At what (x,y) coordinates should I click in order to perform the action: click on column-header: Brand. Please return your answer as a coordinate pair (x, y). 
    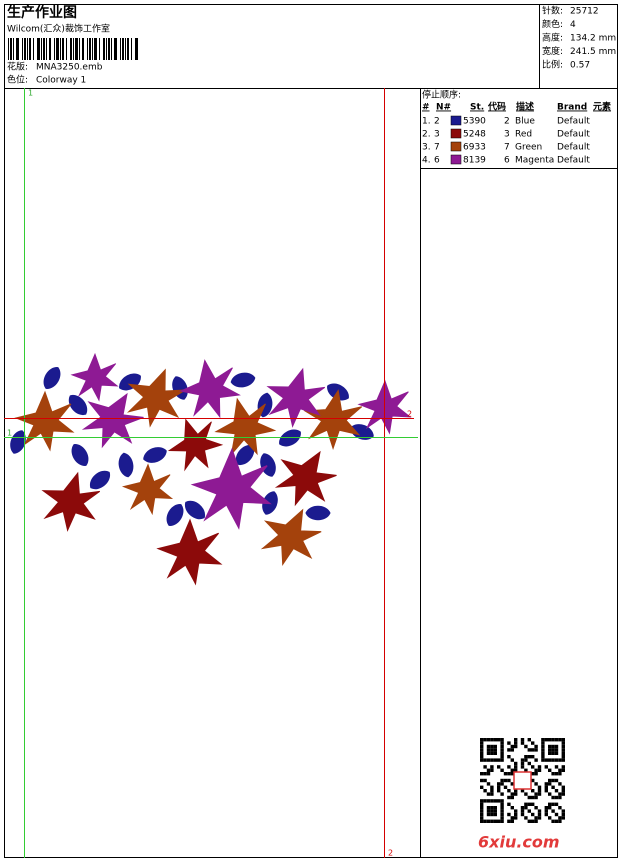
    Looking at the image, I should click on (572, 108).